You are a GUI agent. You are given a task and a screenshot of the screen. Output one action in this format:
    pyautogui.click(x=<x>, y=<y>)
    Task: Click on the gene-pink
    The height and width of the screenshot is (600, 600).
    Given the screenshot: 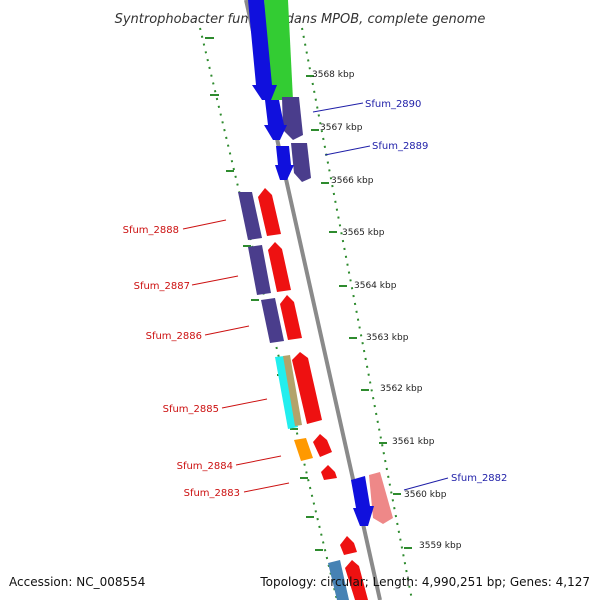 What is the action you would take?
    pyautogui.click(x=381, y=498)
    